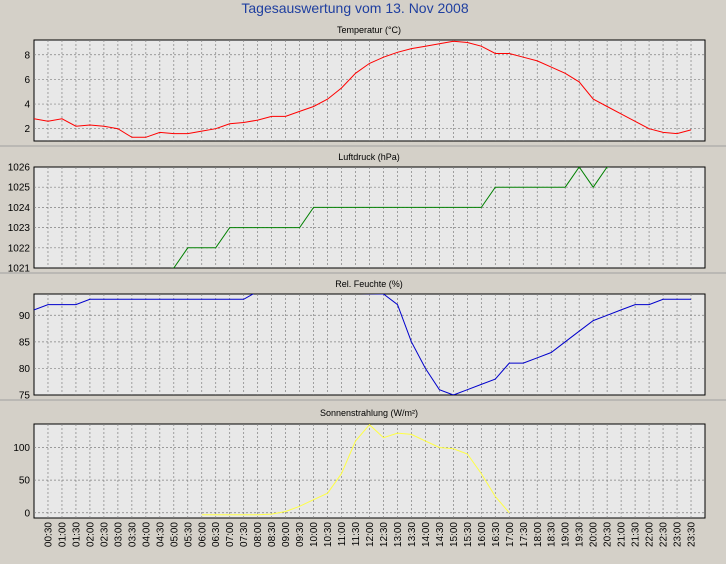 The image size is (726, 564). I want to click on humidity-ytick-label: 80, so click(25, 369).